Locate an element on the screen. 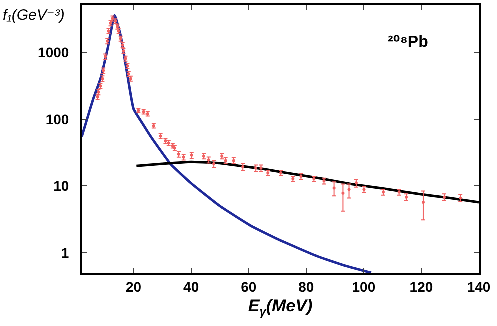  y-tick-label: 1 is located at coordinates (65, 252).